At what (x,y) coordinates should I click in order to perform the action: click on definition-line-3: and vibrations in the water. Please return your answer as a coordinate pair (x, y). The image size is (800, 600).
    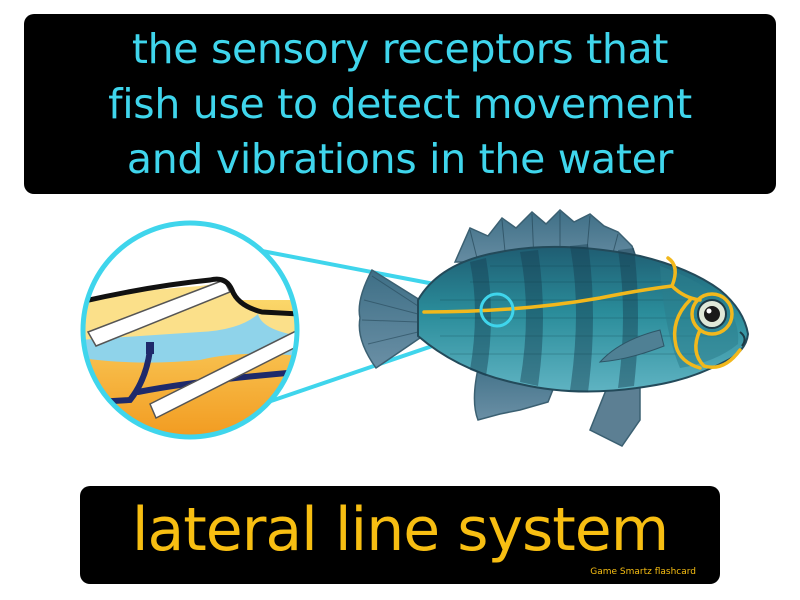
    Looking at the image, I should click on (400, 158).